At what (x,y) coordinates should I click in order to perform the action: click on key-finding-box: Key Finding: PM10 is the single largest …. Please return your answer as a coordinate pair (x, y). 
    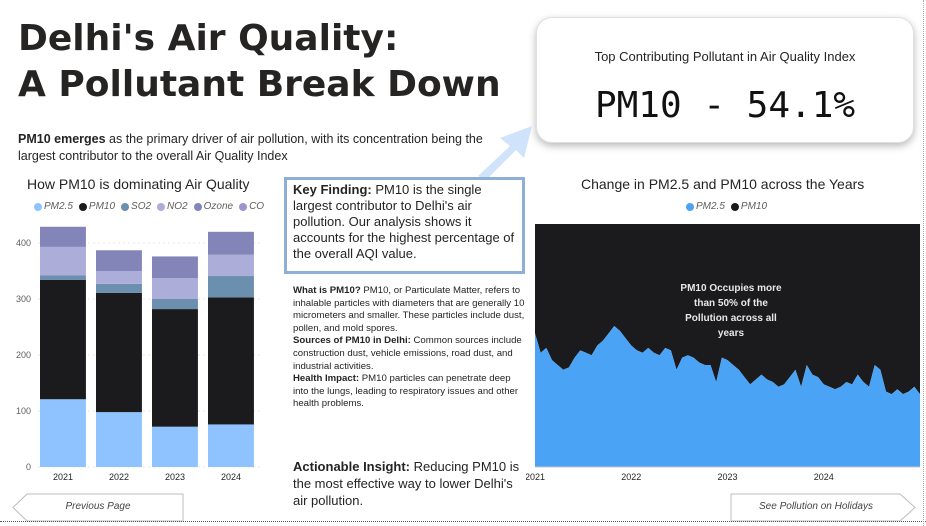
    Looking at the image, I should click on (404, 225).